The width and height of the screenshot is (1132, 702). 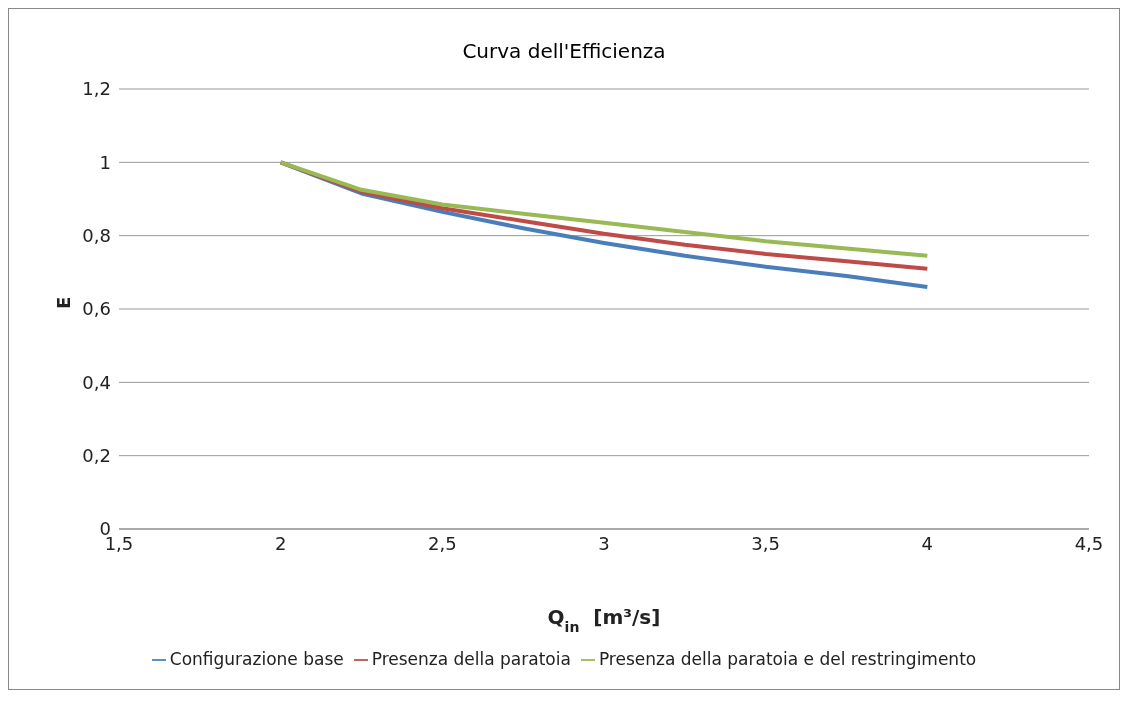 I want to click on x-tick-label: 3,5, so click(x=765, y=543).